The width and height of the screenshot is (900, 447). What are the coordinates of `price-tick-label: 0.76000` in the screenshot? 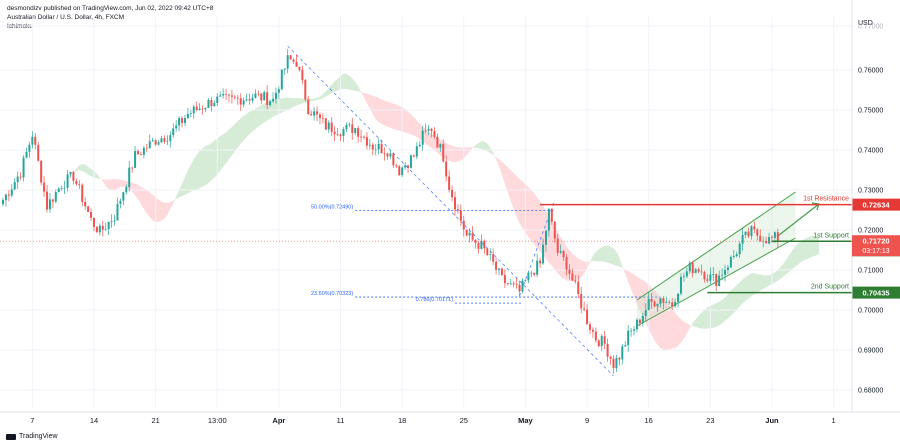 It's located at (870, 71).